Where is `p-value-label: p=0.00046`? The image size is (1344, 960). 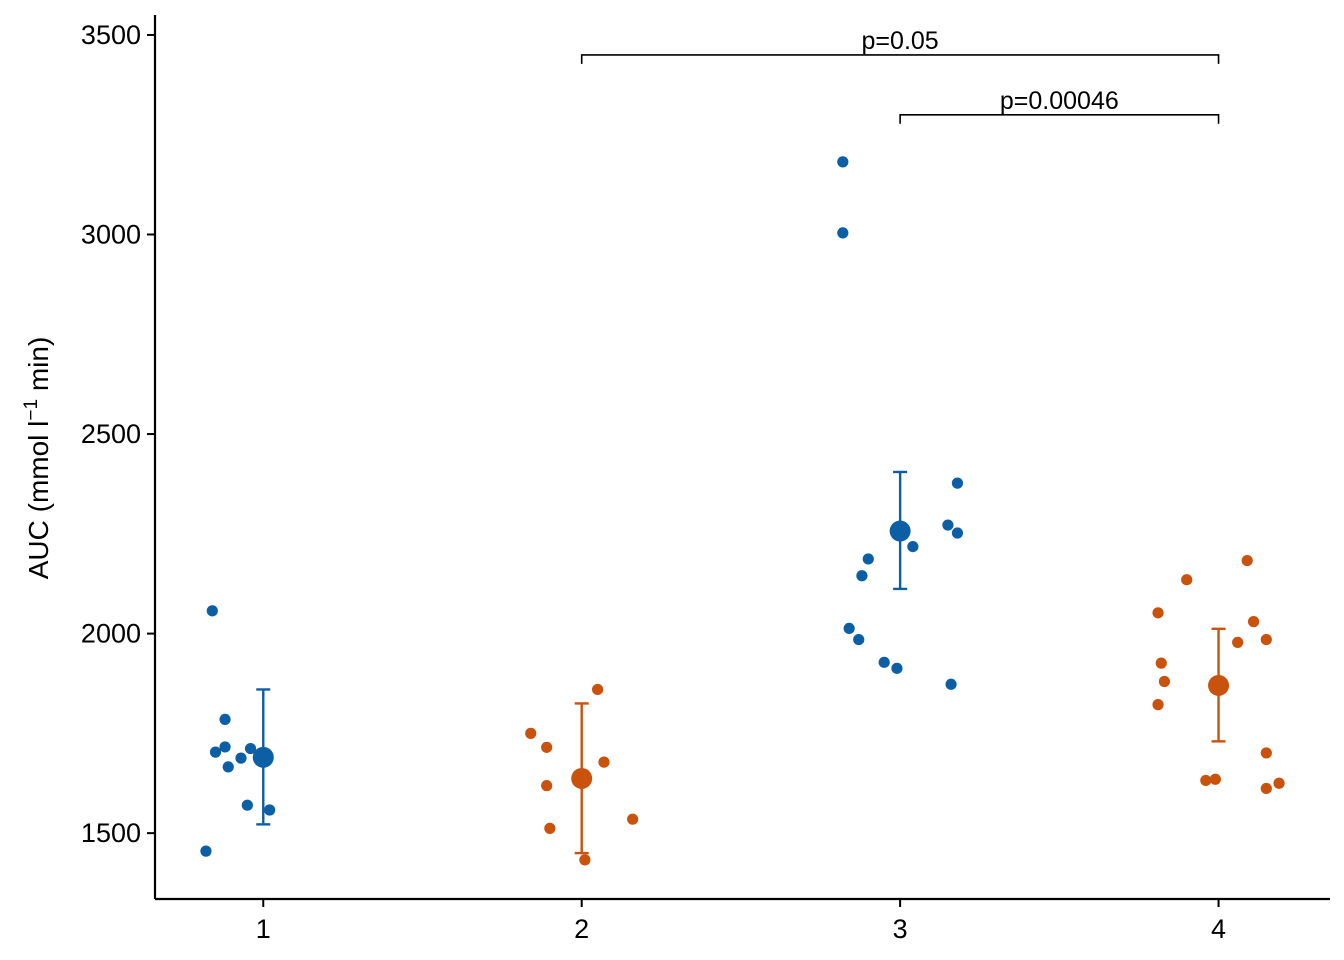 p-value-label: p=0.00046 is located at coordinates (1059, 101).